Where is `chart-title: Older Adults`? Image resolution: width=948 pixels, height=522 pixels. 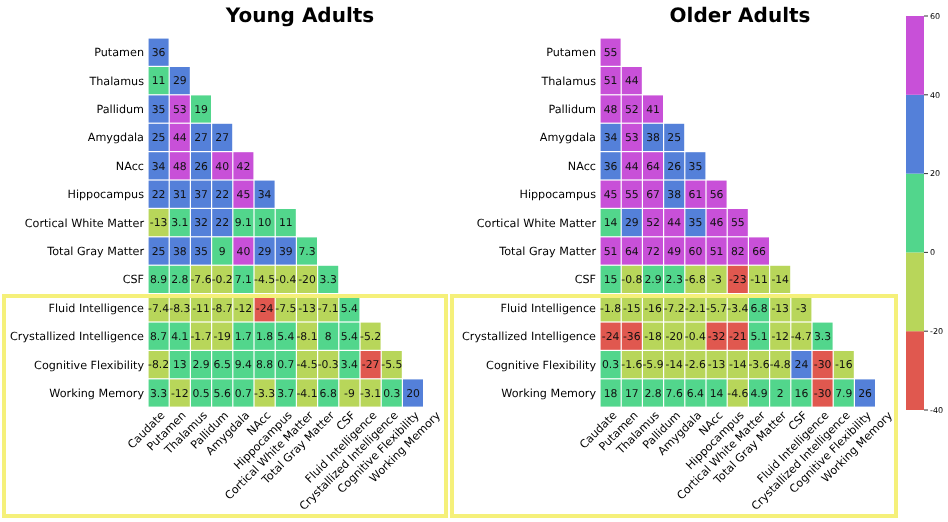
chart-title: Older Adults is located at coordinates (740, 17).